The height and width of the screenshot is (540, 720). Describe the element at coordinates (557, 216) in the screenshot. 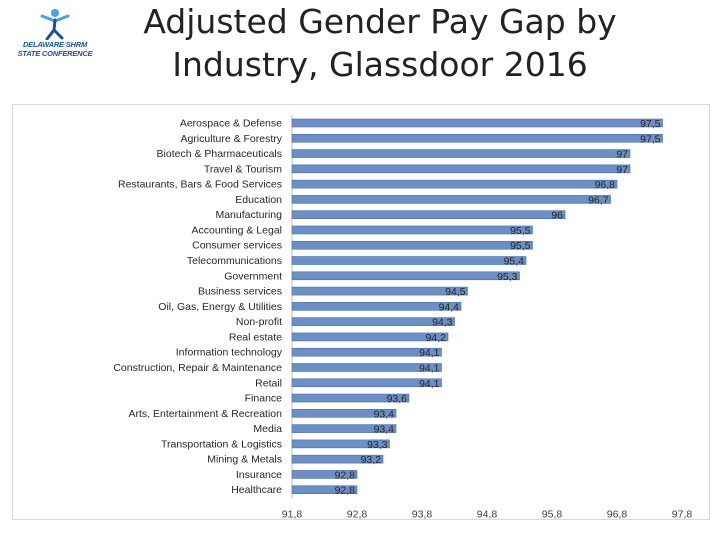

I see `value-label-6: 96` at that location.